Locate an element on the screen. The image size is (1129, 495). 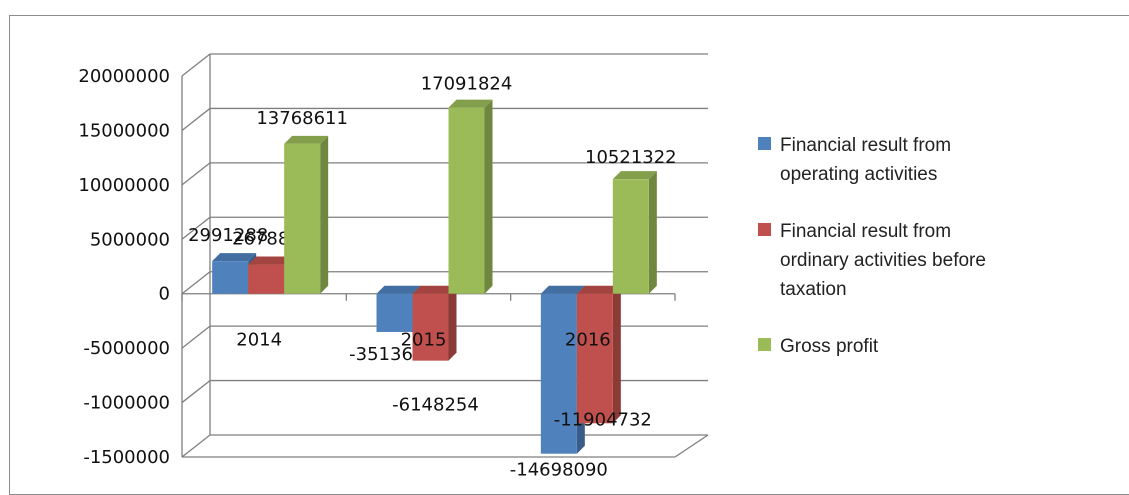
y-tick-label: 15000000 is located at coordinates (124, 130).